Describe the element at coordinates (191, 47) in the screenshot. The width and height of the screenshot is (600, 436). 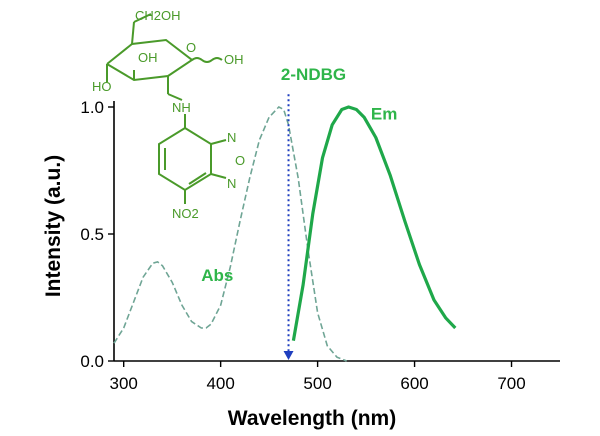
I see `ring-oxygen-label: O` at that location.